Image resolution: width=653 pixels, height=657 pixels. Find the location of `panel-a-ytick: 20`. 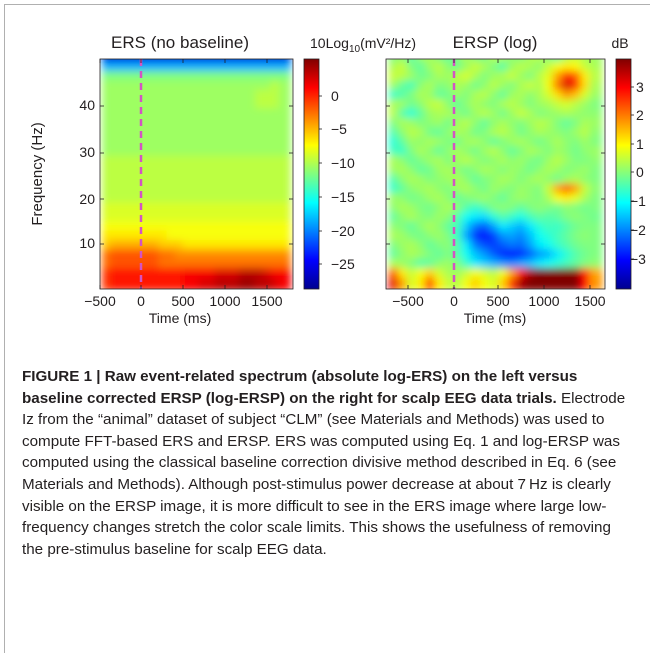

panel-a-ytick: 20 is located at coordinates (87, 199).